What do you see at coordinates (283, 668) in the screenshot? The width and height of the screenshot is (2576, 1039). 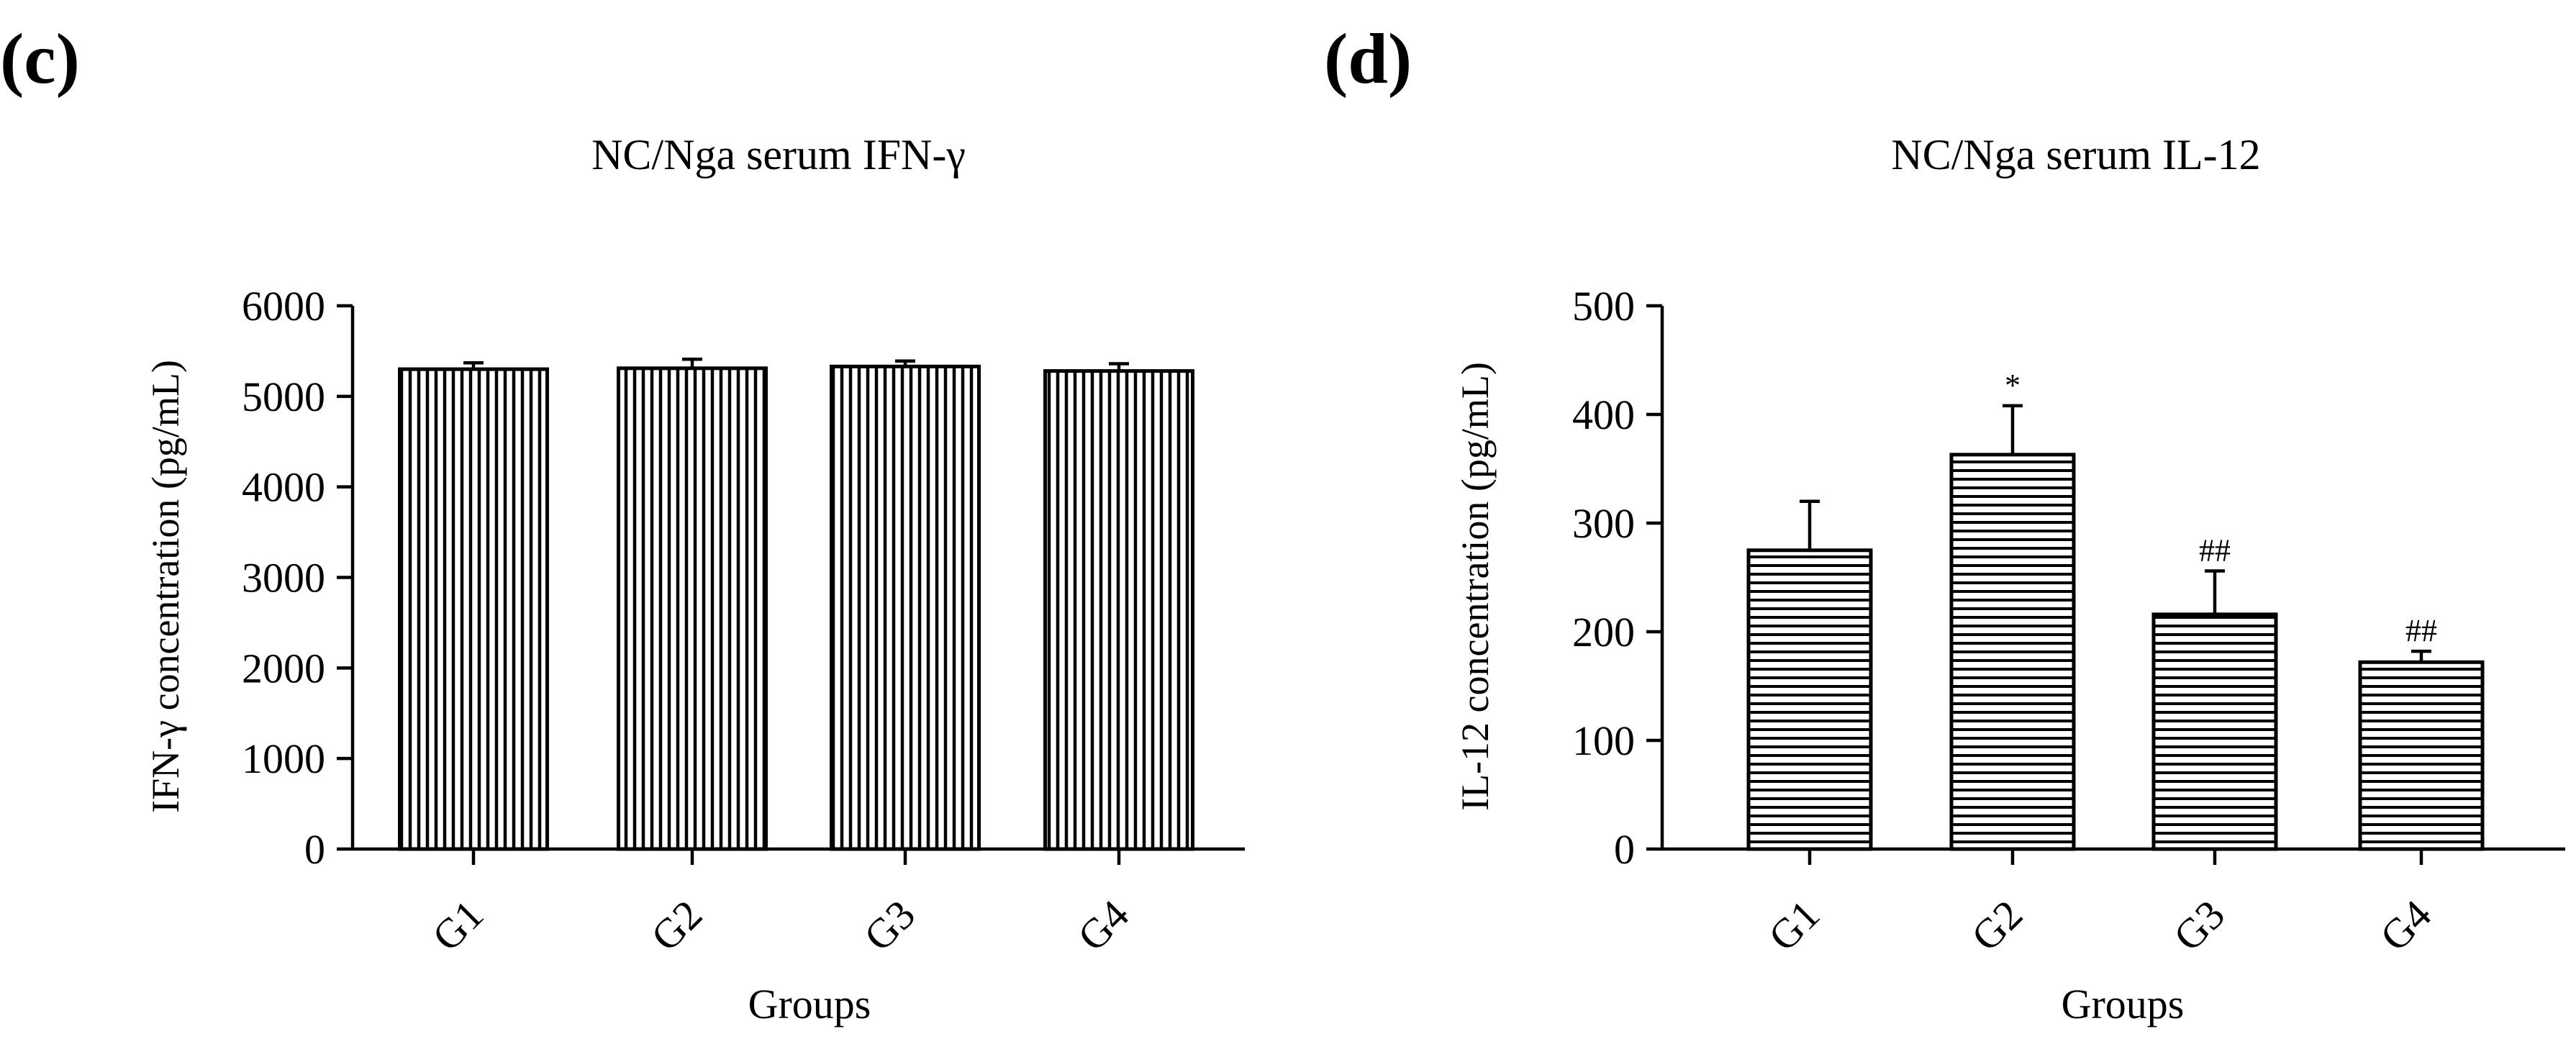 I see `panel-c-y-tick-label: 2000` at bounding box center [283, 668].